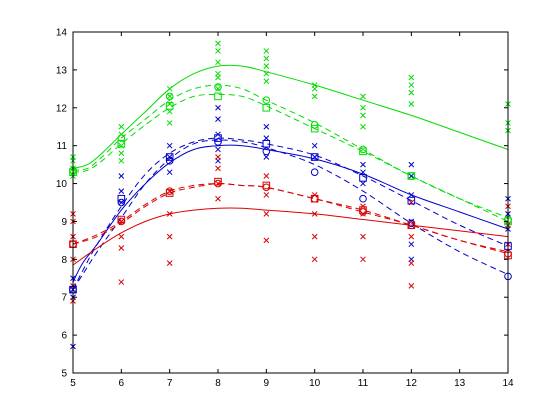 This screenshot has width=560, height=420. What do you see at coordinates (315, 383) in the screenshot?
I see `x-tick-label-5: 10` at bounding box center [315, 383].